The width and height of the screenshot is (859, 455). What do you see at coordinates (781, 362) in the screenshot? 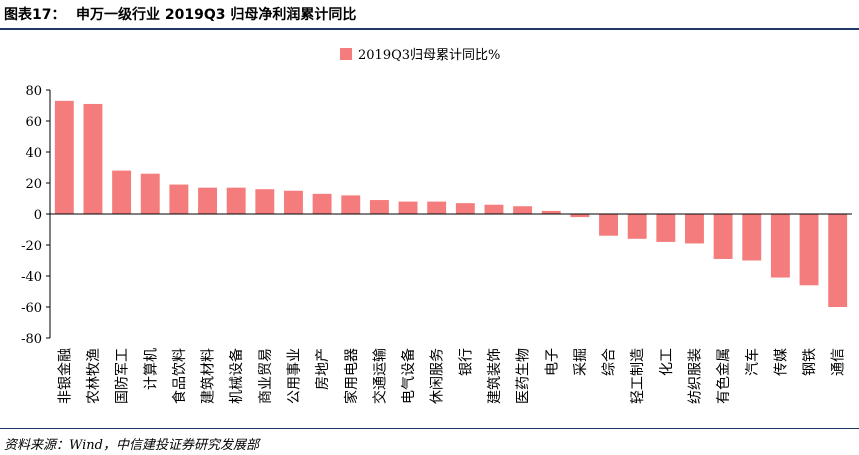
I see `category-label: 传媒` at bounding box center [781, 362].